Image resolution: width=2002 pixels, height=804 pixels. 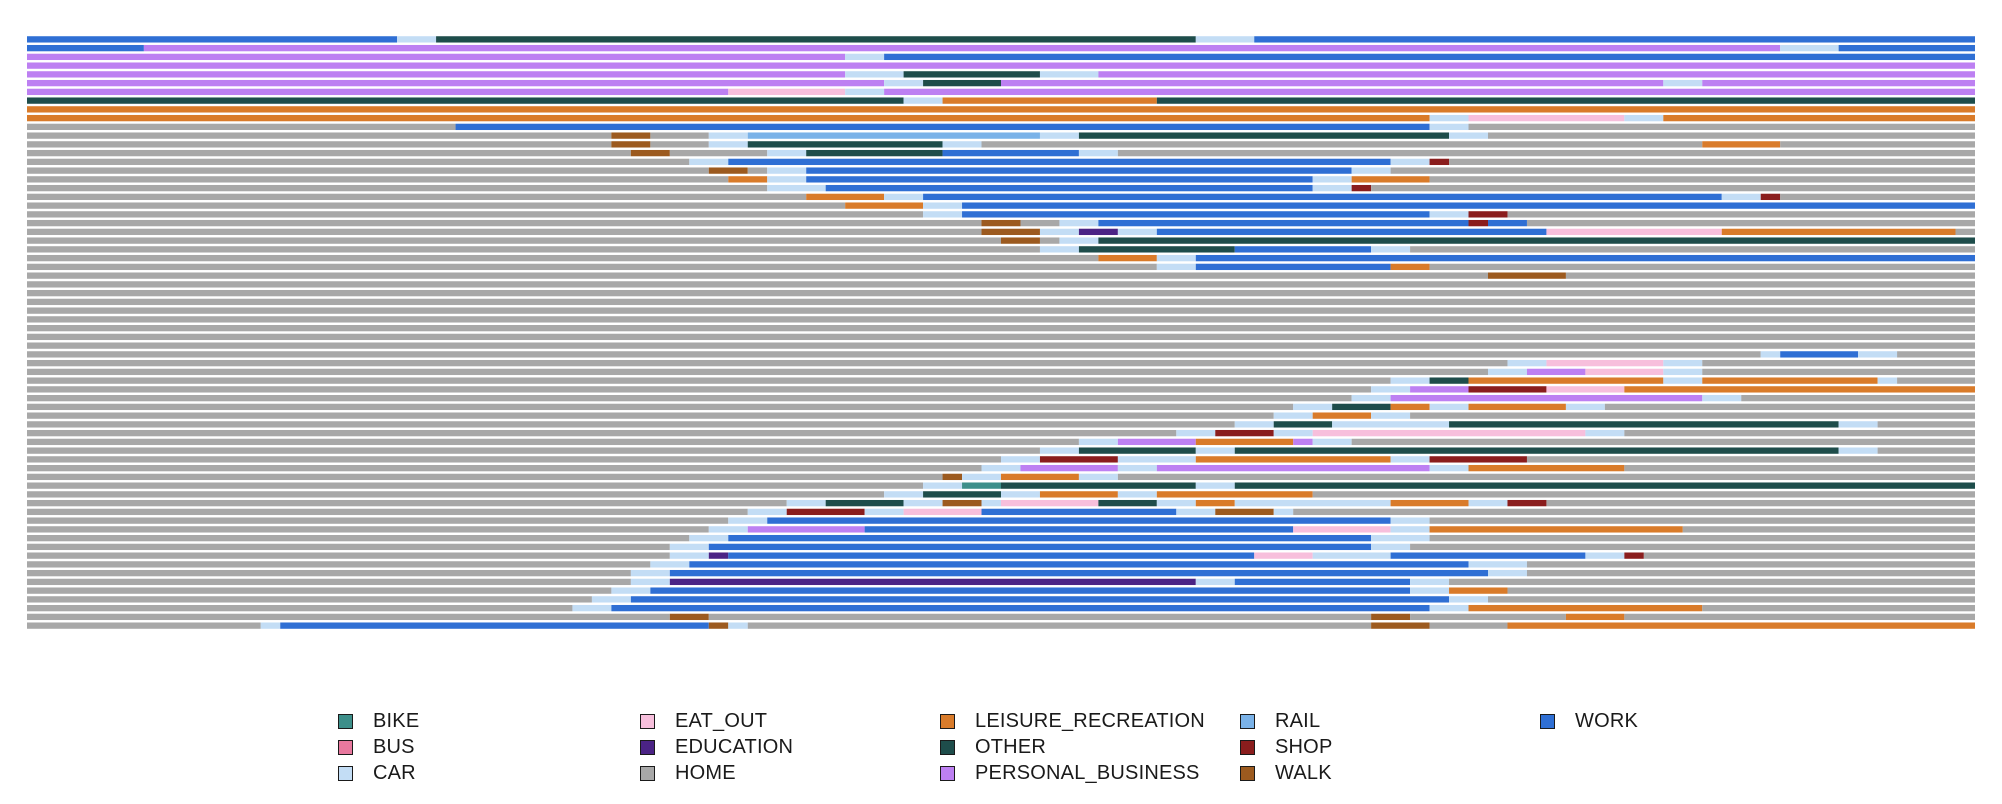 What do you see at coordinates (396, 720) in the screenshot?
I see `legend-label: BIKE` at bounding box center [396, 720].